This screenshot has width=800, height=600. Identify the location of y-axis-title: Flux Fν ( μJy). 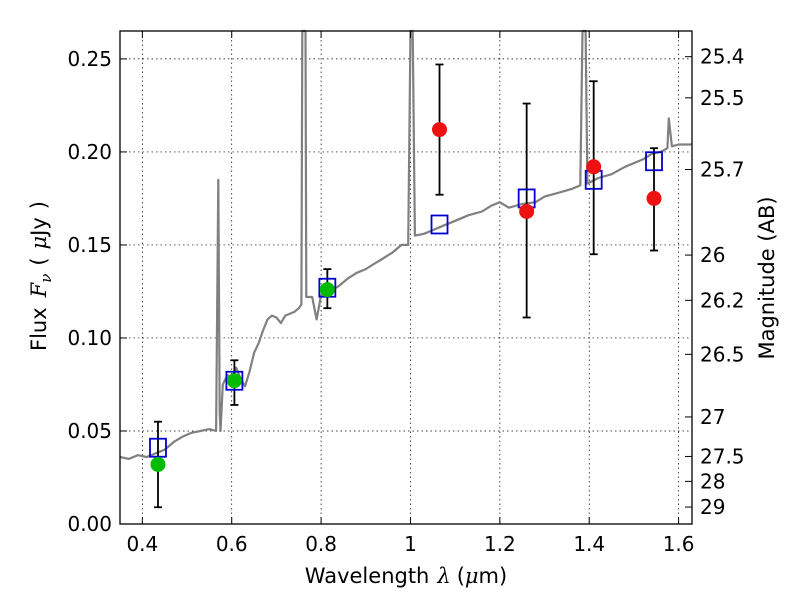
(41, 276).